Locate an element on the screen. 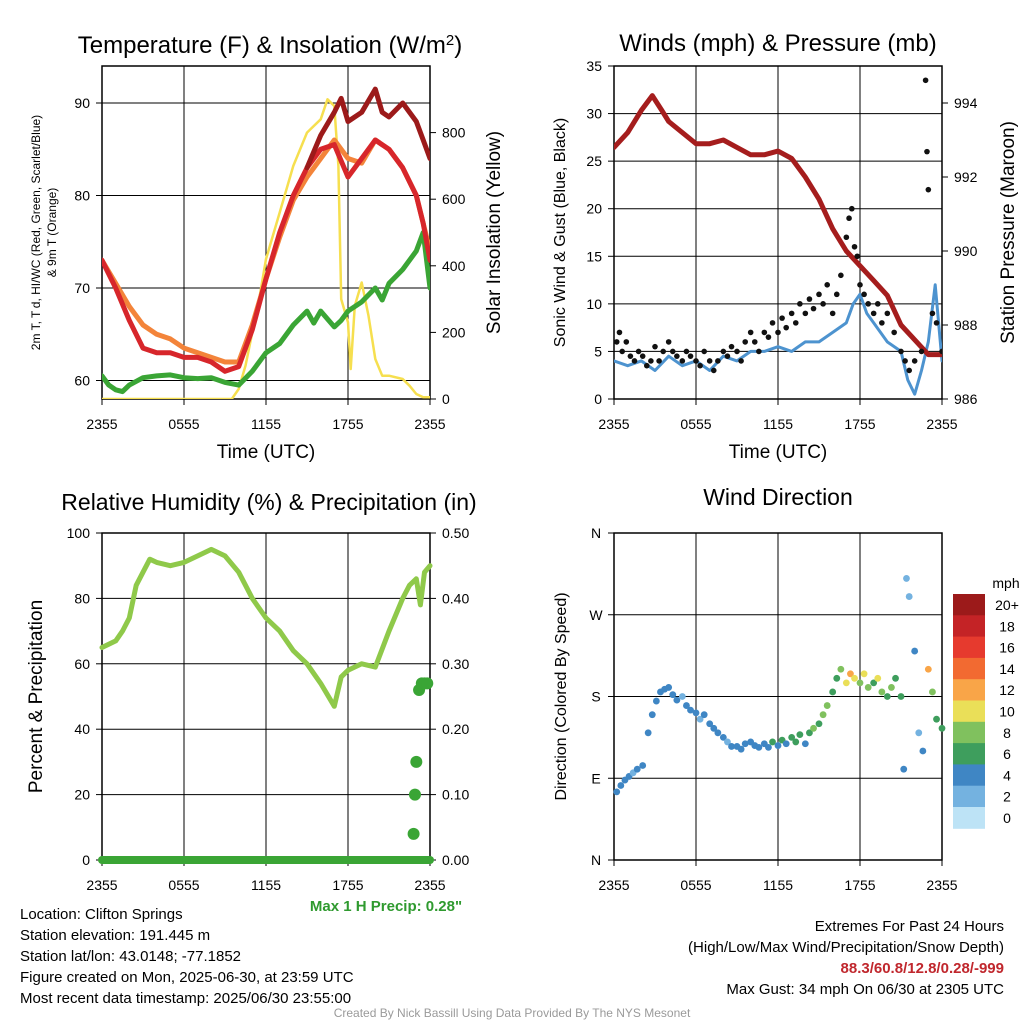 The image size is (1024, 1024). legend-label: 10 is located at coordinates (1007, 712).